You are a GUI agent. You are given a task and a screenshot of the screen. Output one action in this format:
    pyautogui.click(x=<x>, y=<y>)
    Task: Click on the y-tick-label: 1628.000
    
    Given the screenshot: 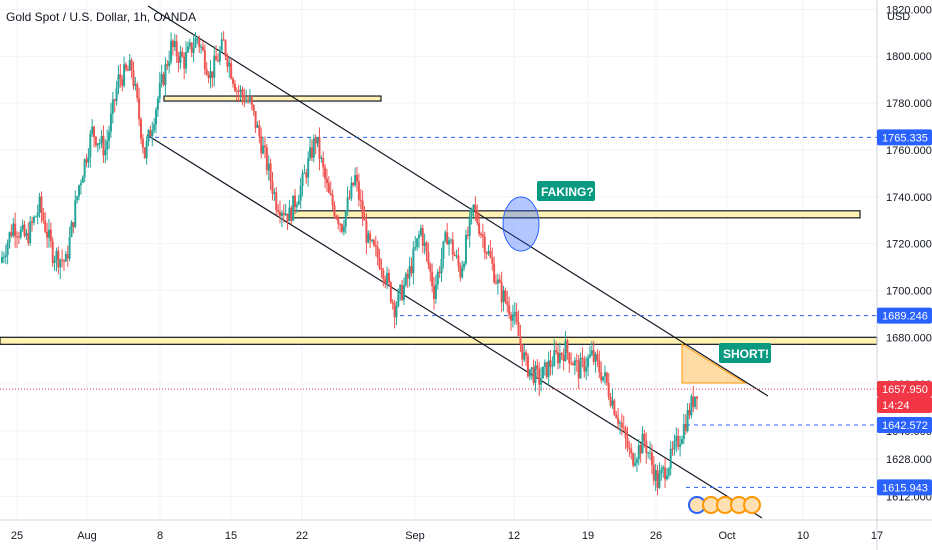 What is the action you would take?
    pyautogui.click(x=909, y=460)
    